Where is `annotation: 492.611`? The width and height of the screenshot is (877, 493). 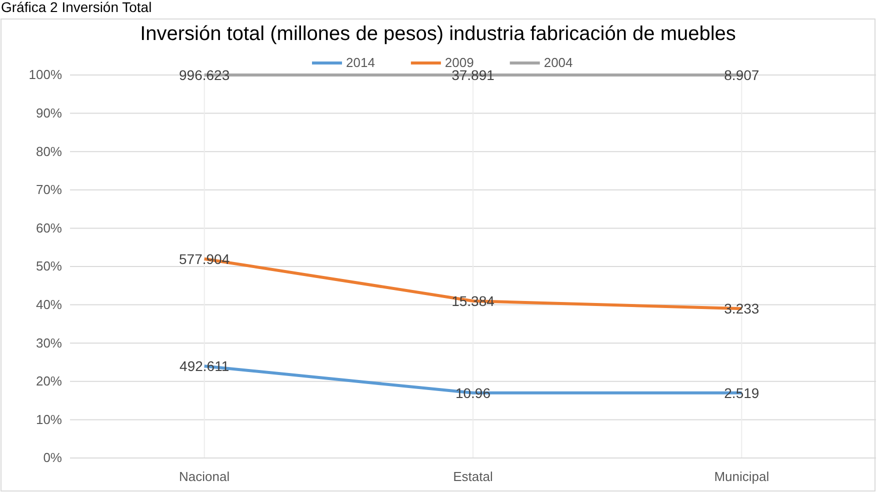 annotation: 492.611 is located at coordinates (205, 366).